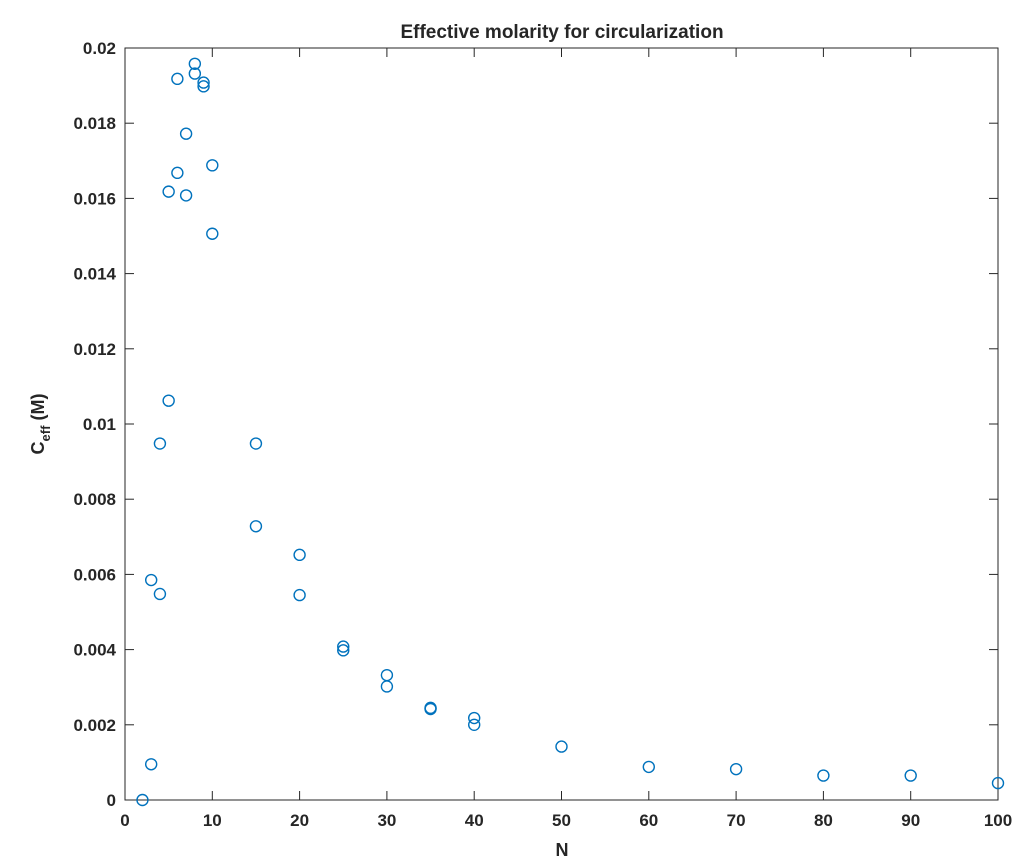 This screenshot has width=1032, height=860. What do you see at coordinates (561, 820) in the screenshot?
I see `x-tick-label: 50` at bounding box center [561, 820].